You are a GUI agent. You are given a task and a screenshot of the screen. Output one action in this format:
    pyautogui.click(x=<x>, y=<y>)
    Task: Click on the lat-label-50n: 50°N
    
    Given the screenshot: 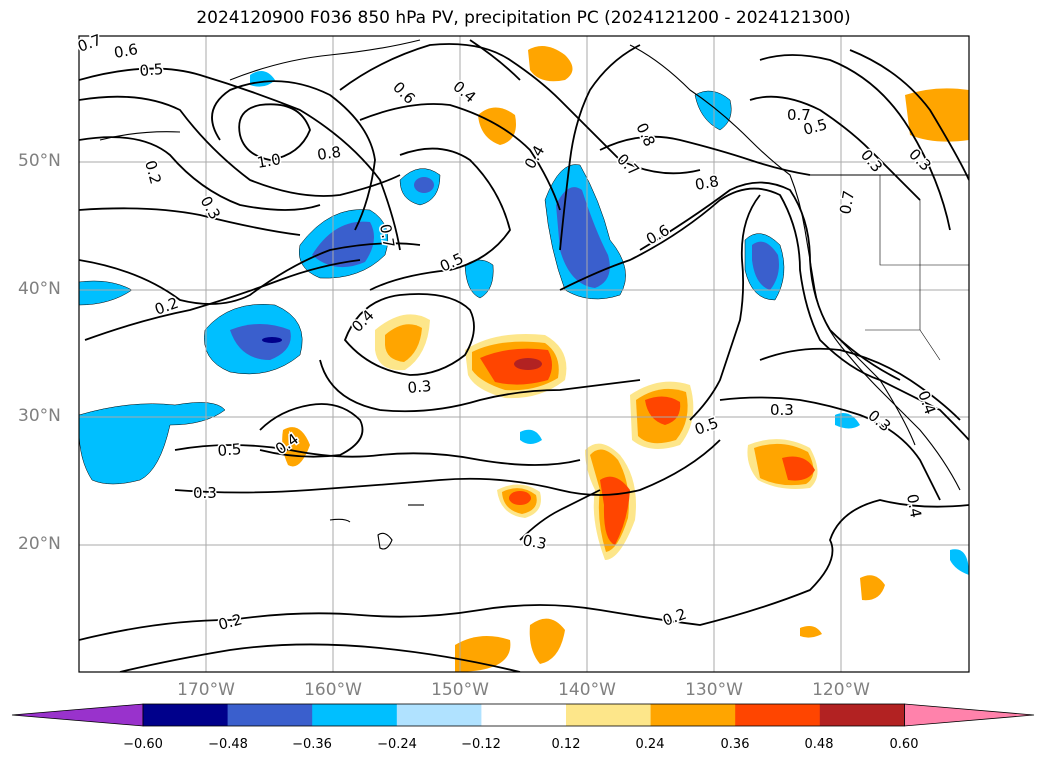 What is the action you would take?
    pyautogui.click(x=39, y=161)
    